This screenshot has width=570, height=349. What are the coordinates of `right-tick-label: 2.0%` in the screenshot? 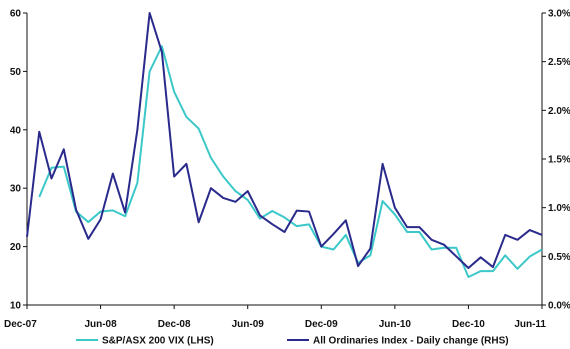 It's located at (559, 111).